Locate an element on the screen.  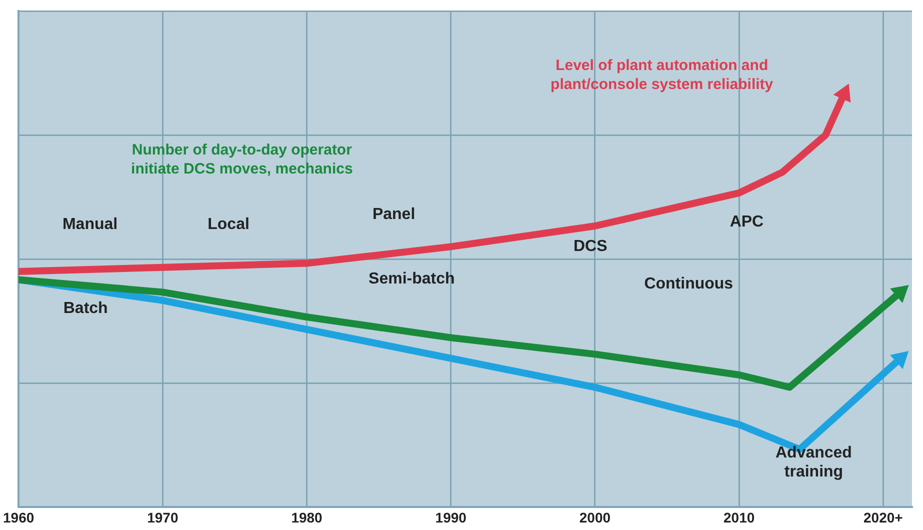
x-tick-label: 1970 is located at coordinates (162, 517).